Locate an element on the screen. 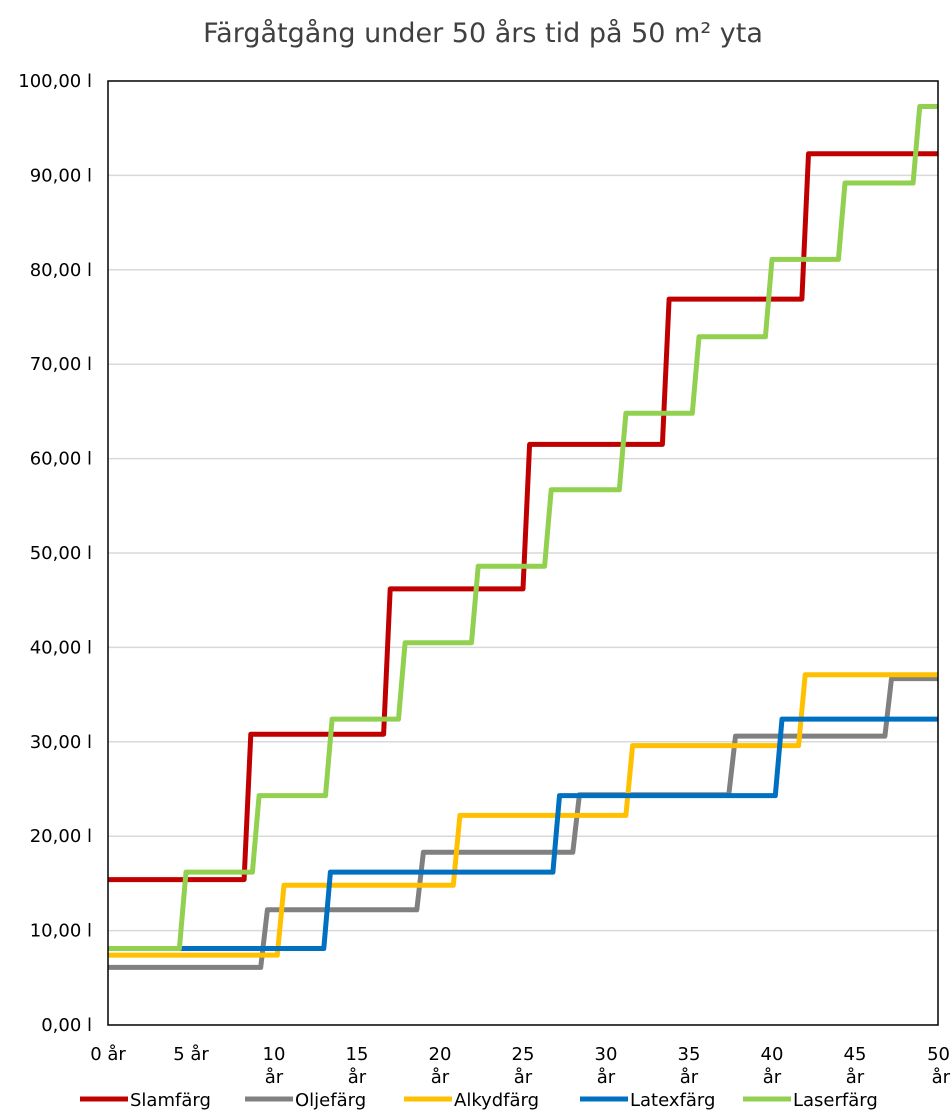 The width and height of the screenshot is (952, 1113). y-tick-label: 30,00 l is located at coordinates (61, 742).